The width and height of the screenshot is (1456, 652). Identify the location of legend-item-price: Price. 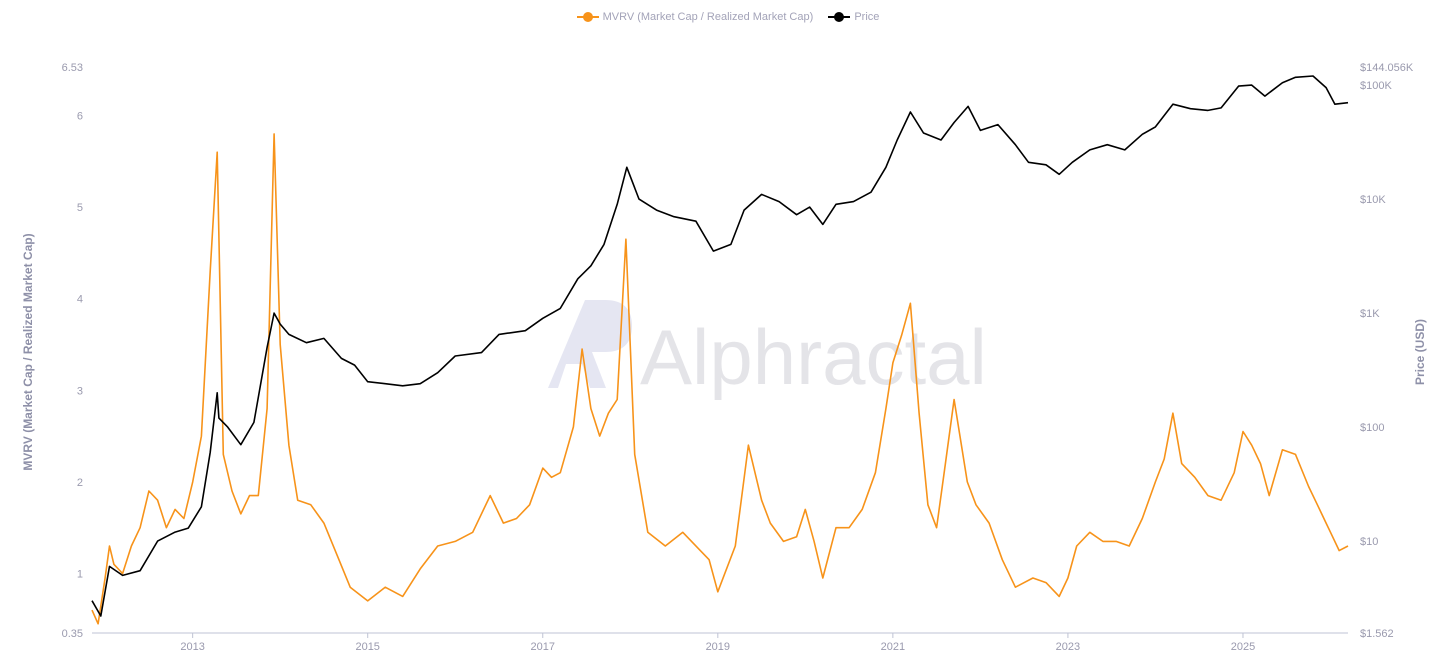
(853, 17).